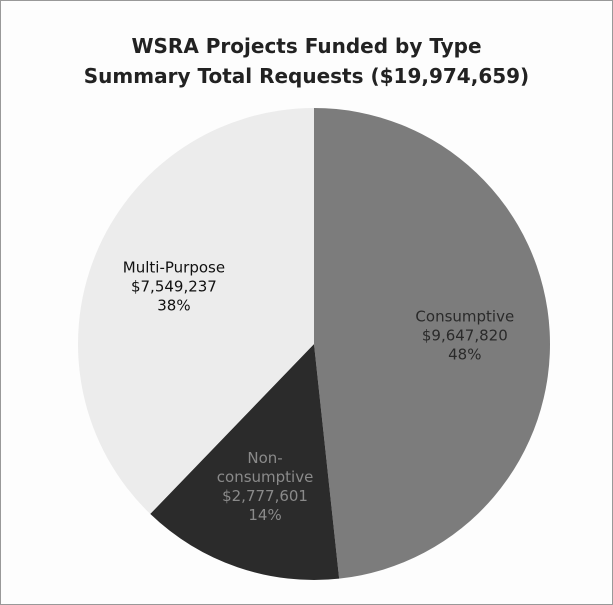 This screenshot has width=613, height=605. Describe the element at coordinates (306, 76) in the screenshot. I see `chart-subtitle: Summary Total Requests ($19,974,659)` at that location.